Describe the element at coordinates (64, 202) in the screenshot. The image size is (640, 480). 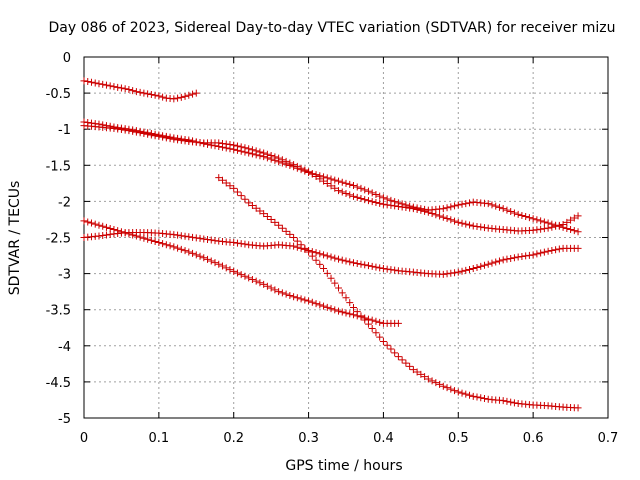
I see `y-tick-label: -2` at that location.